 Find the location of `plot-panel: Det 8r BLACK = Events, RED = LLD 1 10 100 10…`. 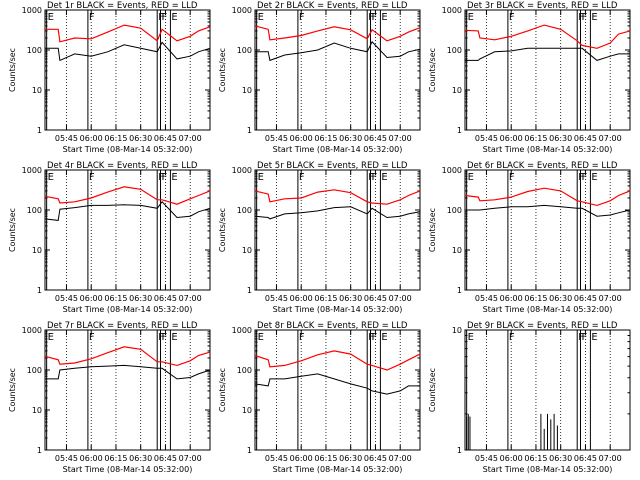

plot-panel: Det 8r BLACK = Events, RED = LLD 1 10 100 10… is located at coordinates (319, 397).